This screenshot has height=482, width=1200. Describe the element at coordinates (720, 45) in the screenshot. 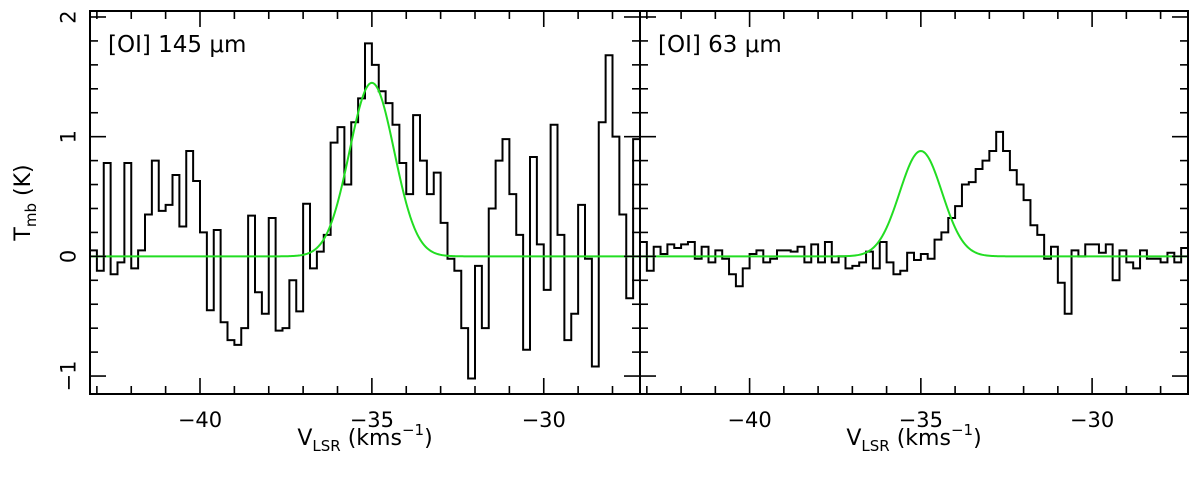

I see `panel-label: [OI] 63 μm` at that location.